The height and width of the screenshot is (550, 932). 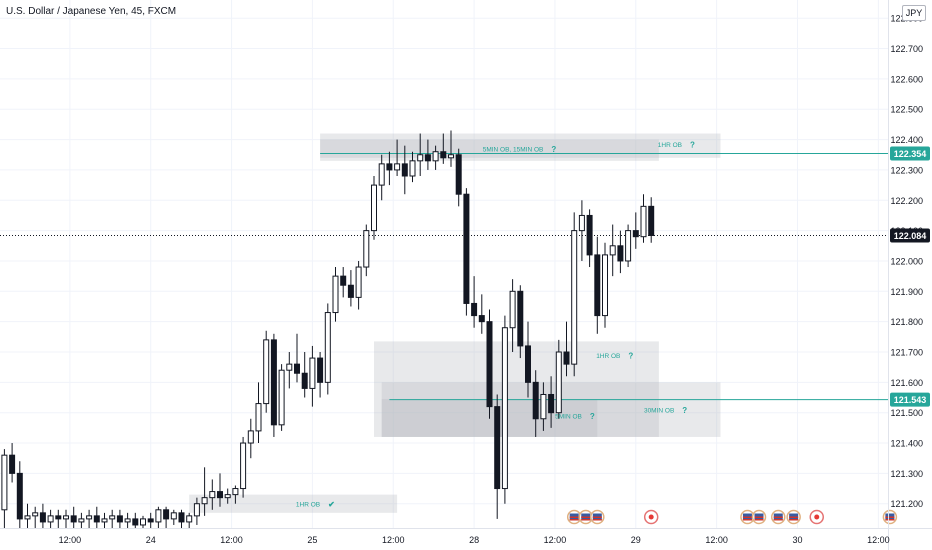 What do you see at coordinates (516, 389) in the screenshot?
I see `order-block-zone` at bounding box center [516, 389].